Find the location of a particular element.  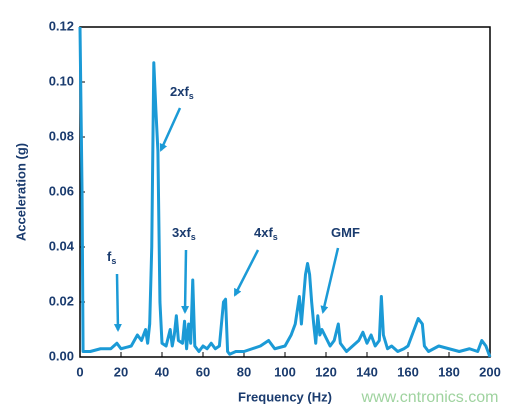

y-tick-label: 0.10 is located at coordinates (61, 80).